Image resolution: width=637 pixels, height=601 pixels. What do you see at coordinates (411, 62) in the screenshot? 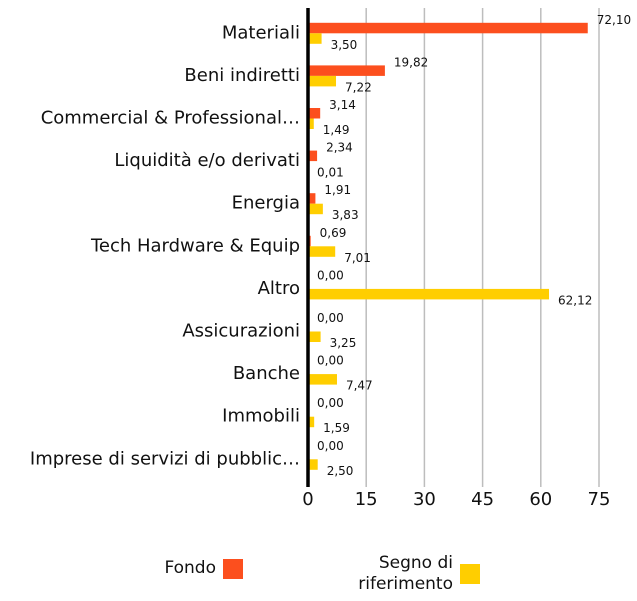
I see `value-label: 19,82` at bounding box center [411, 62].